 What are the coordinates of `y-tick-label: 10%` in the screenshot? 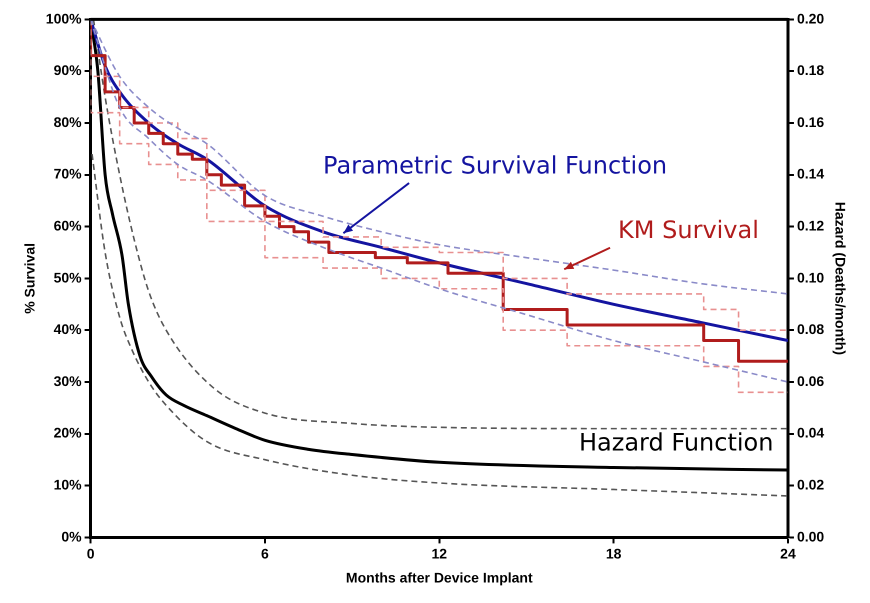 It's located at (68, 484).